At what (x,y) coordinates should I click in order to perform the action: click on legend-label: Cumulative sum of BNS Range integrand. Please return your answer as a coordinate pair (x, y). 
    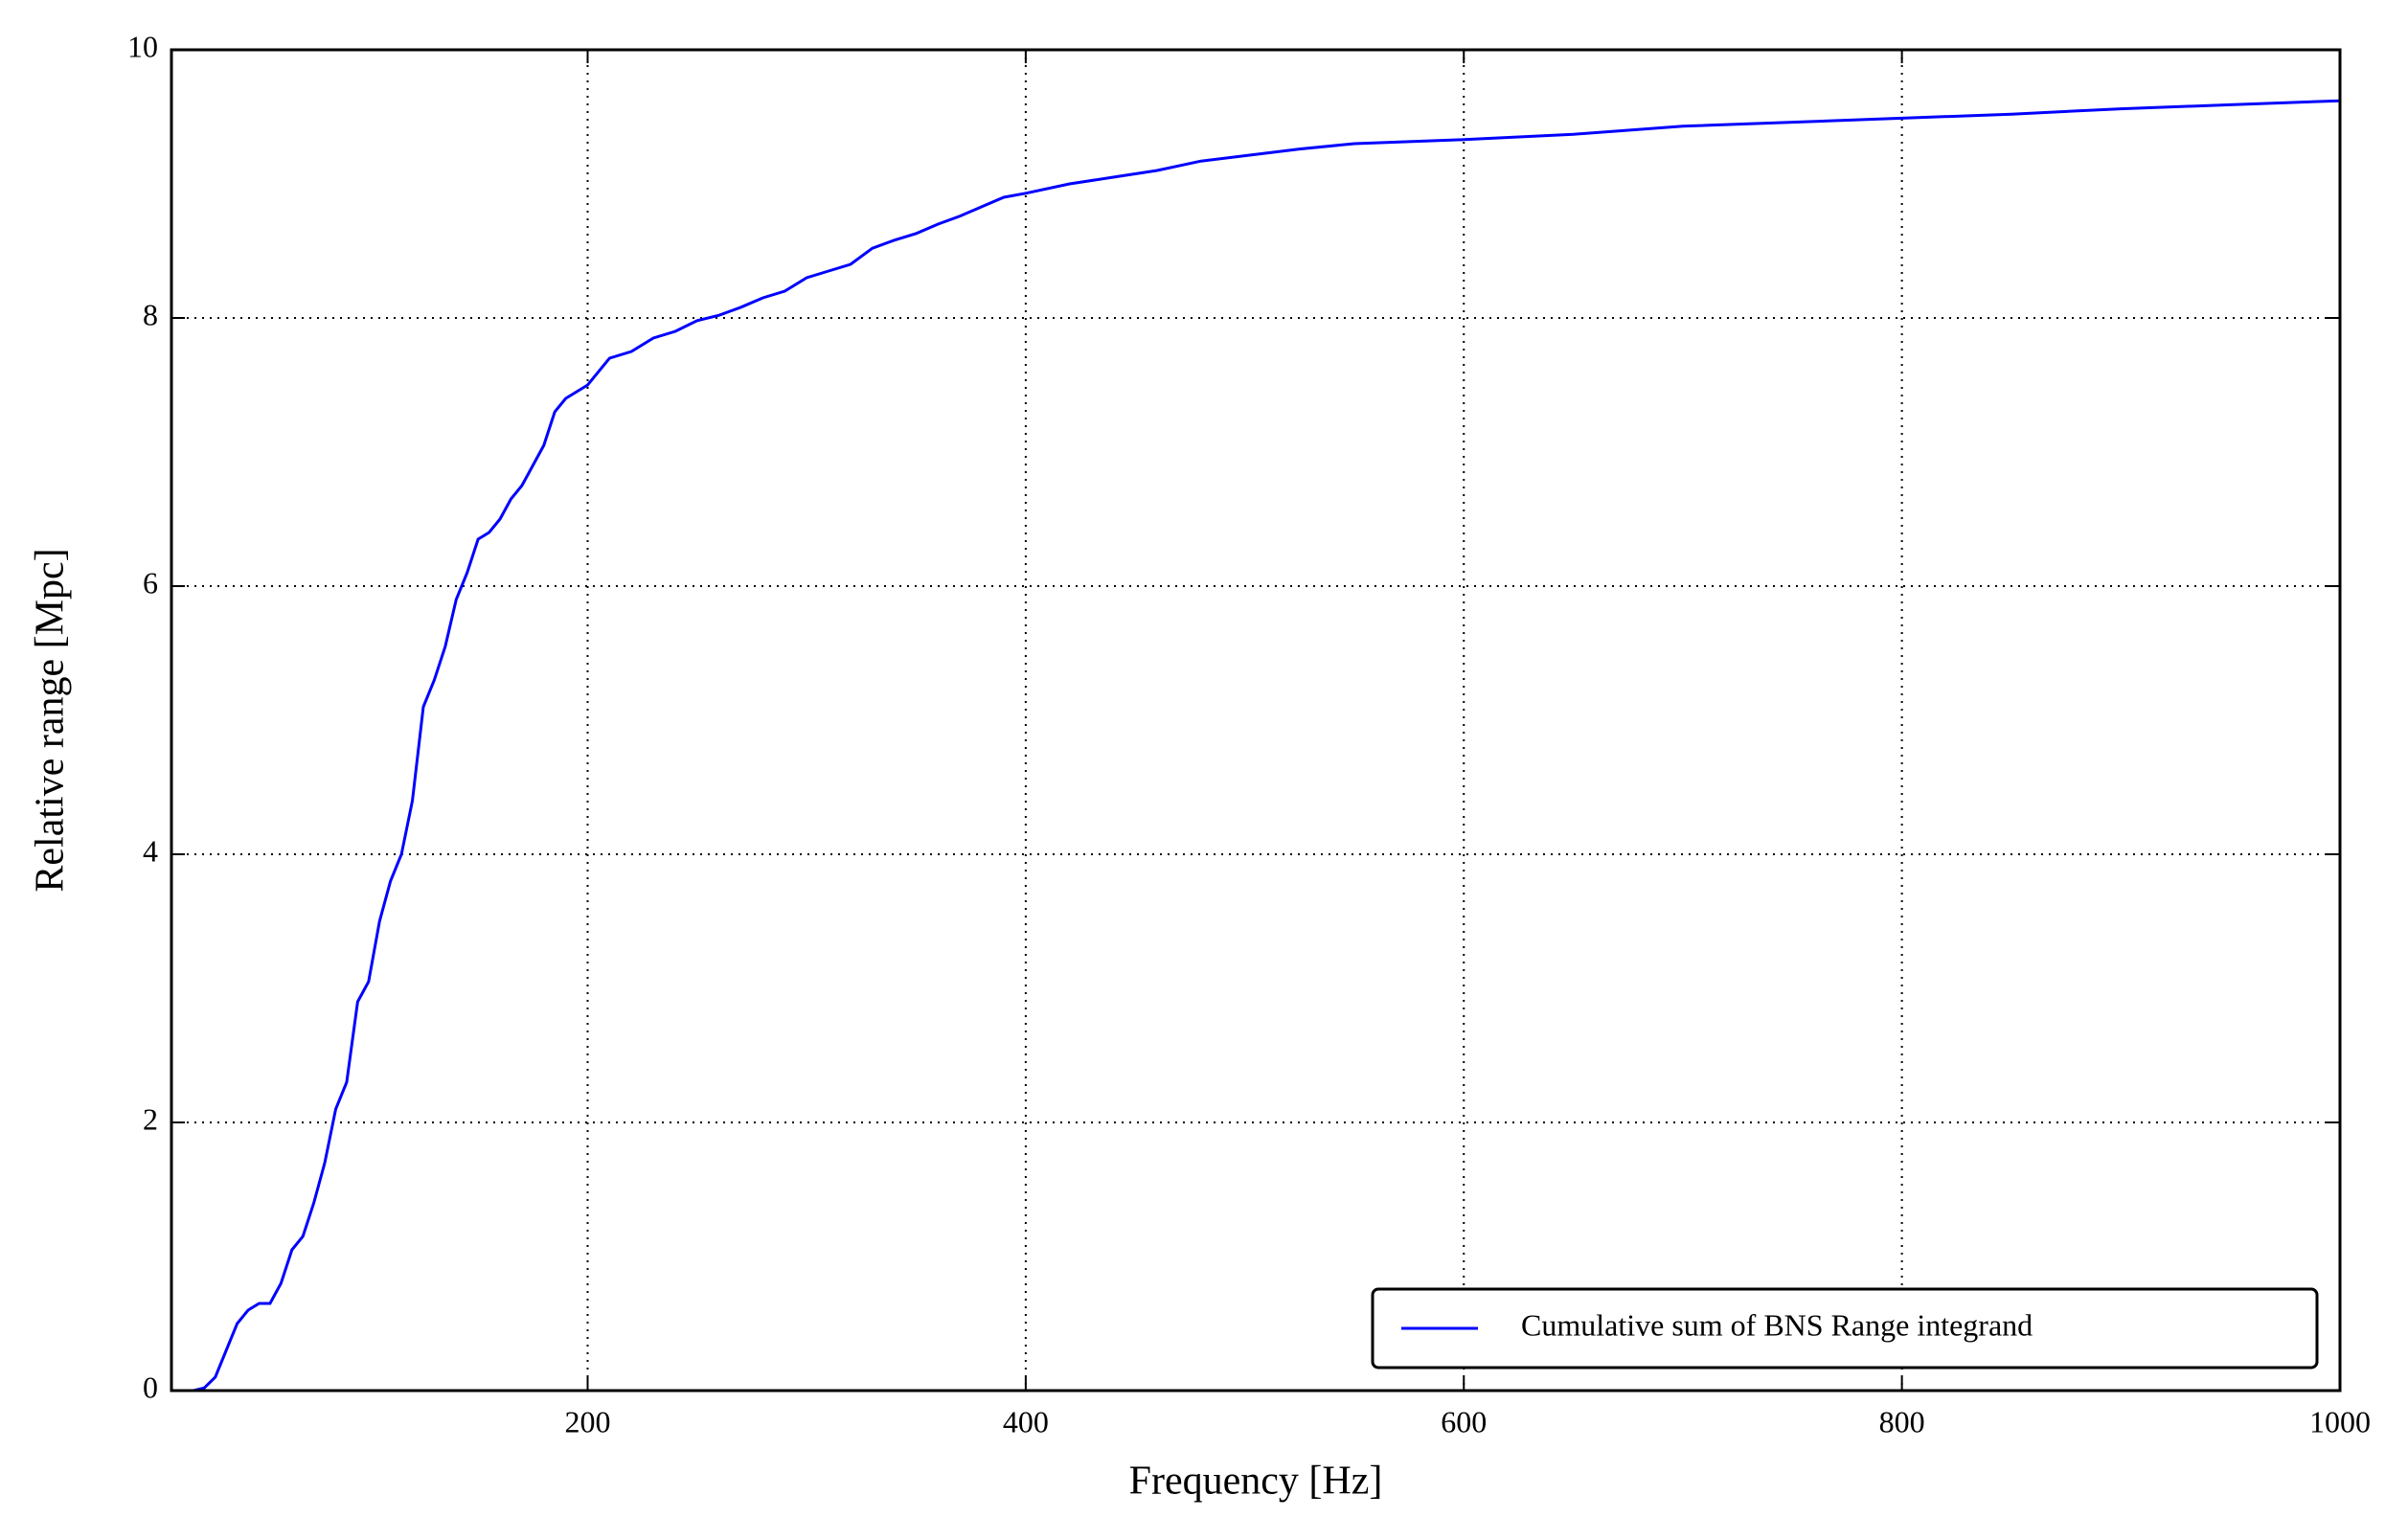
    Looking at the image, I should click on (1777, 1324).